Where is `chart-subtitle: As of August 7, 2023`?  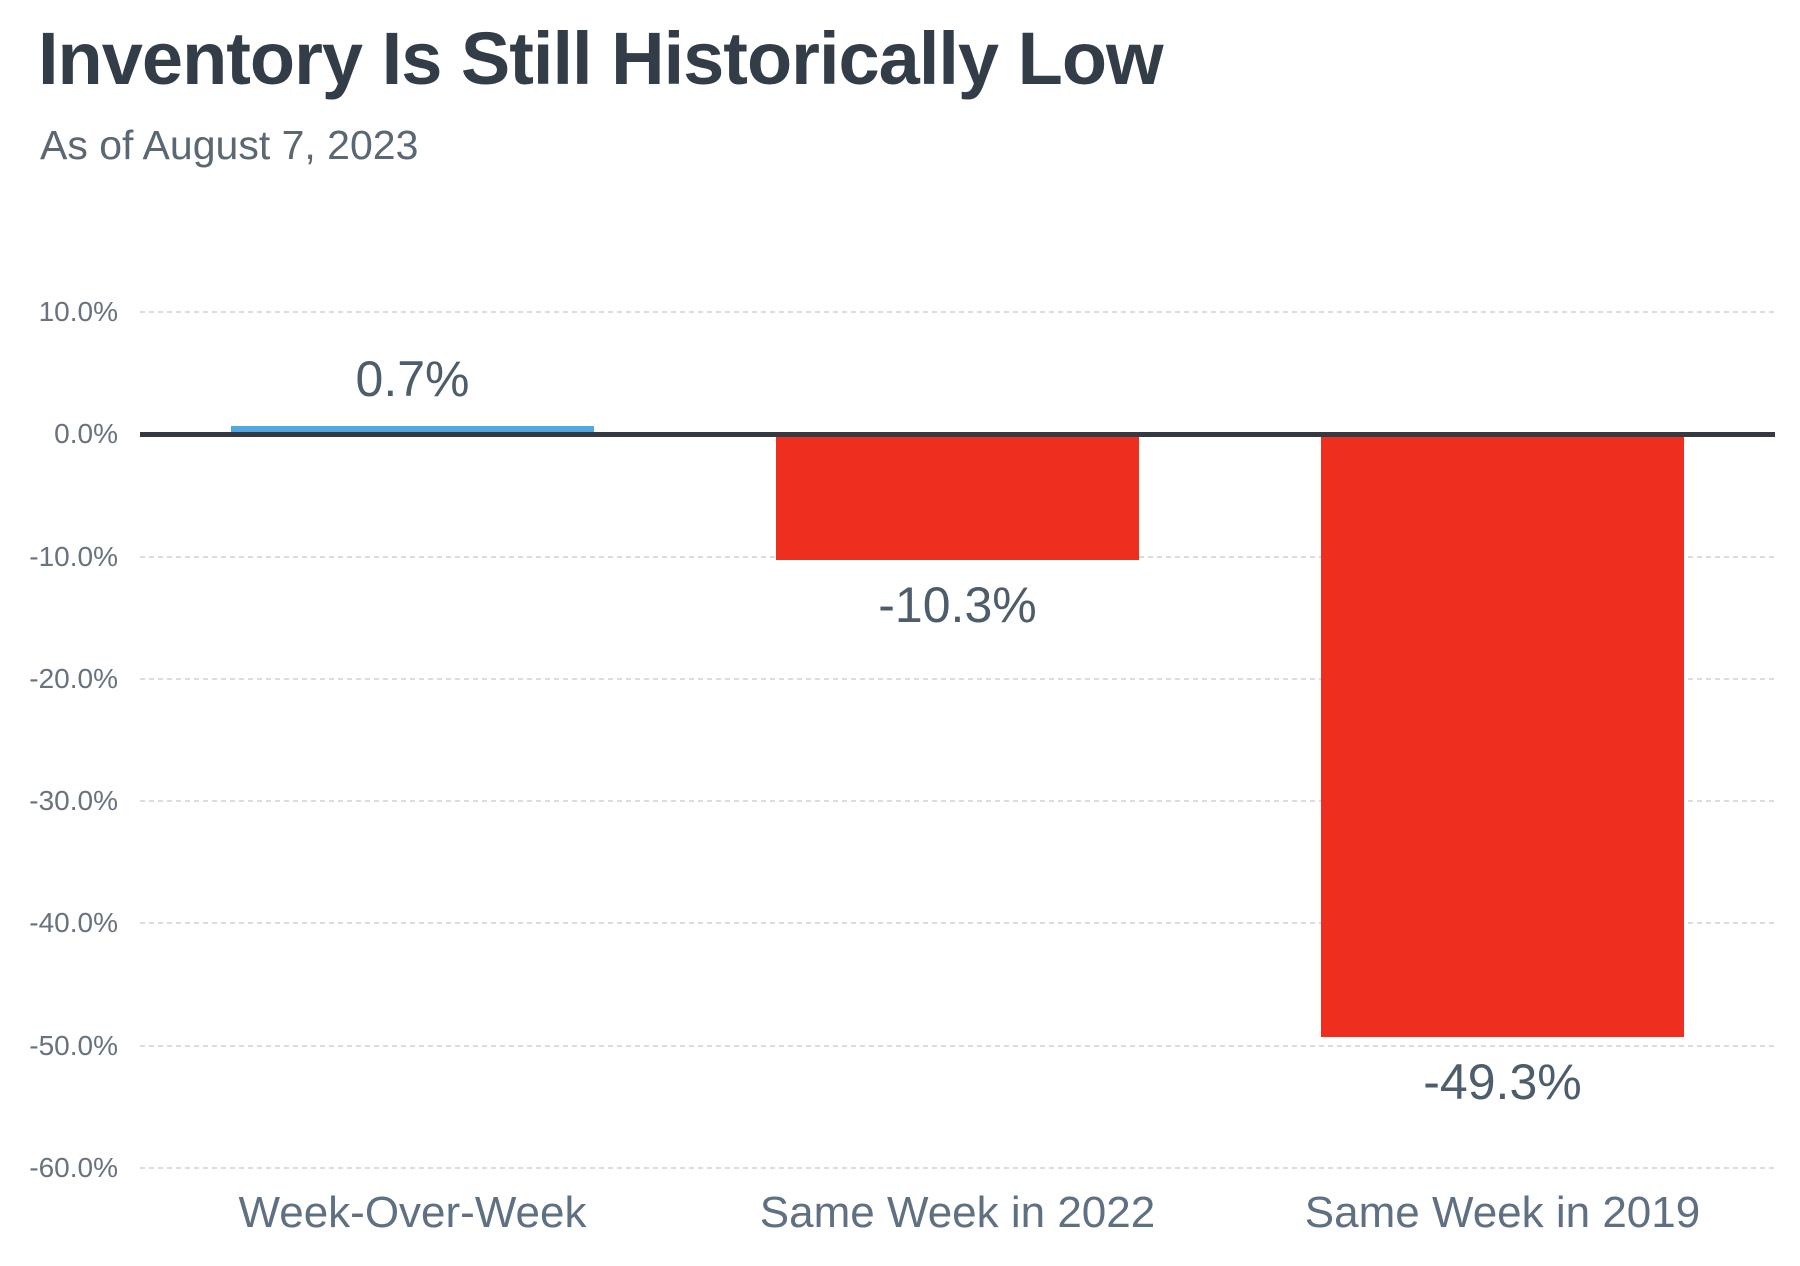
chart-subtitle: As of August 7, 2023 is located at coordinates (229, 145).